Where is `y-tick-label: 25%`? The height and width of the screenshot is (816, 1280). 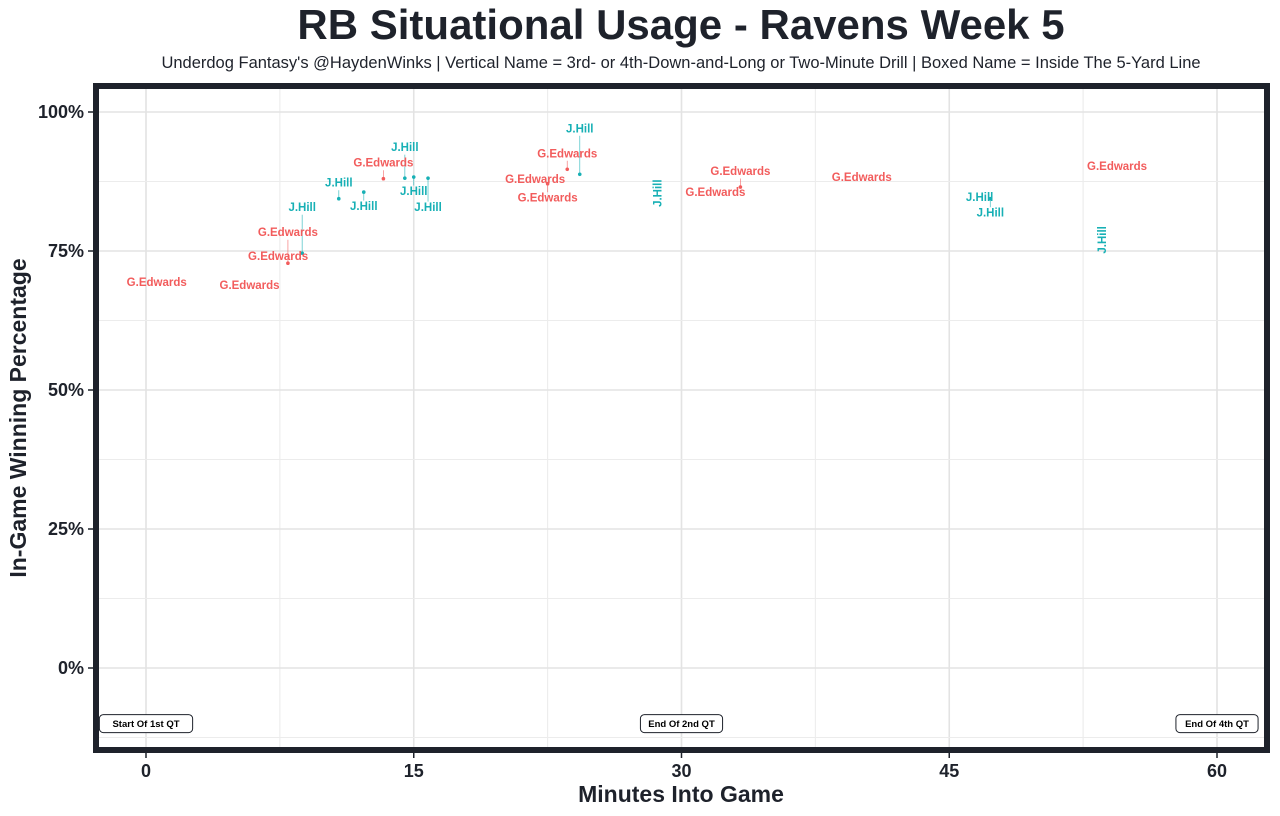
y-tick-label: 25% is located at coordinates (66, 529).